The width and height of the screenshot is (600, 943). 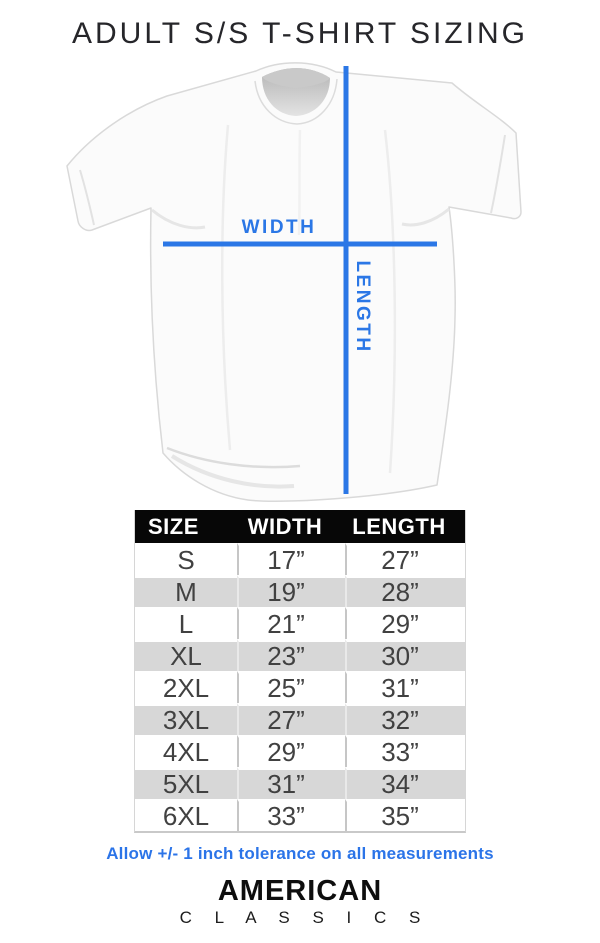 I want to click on length-cell: 34”, so click(x=405, y=783).